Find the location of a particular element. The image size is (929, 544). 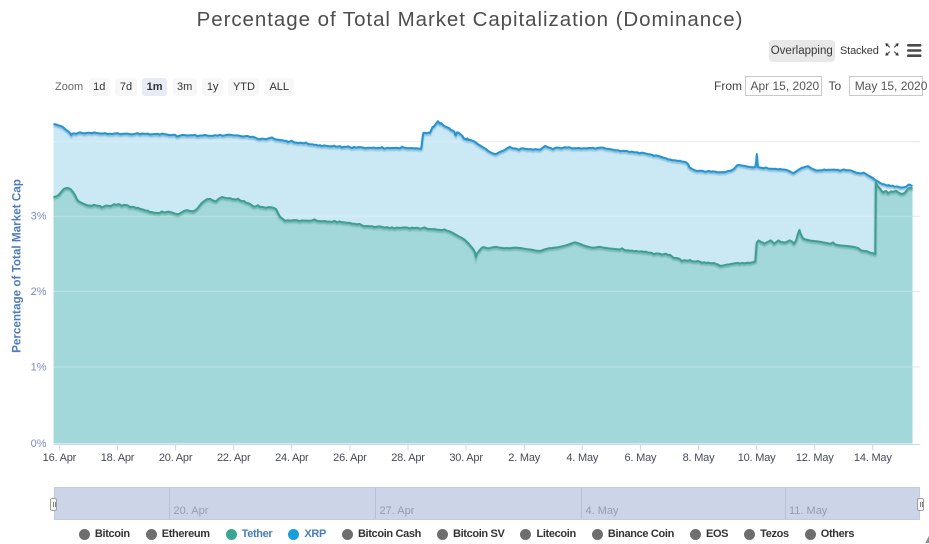

svg-text: Percentage of Total Market Cap is located at coordinates (17, 266).